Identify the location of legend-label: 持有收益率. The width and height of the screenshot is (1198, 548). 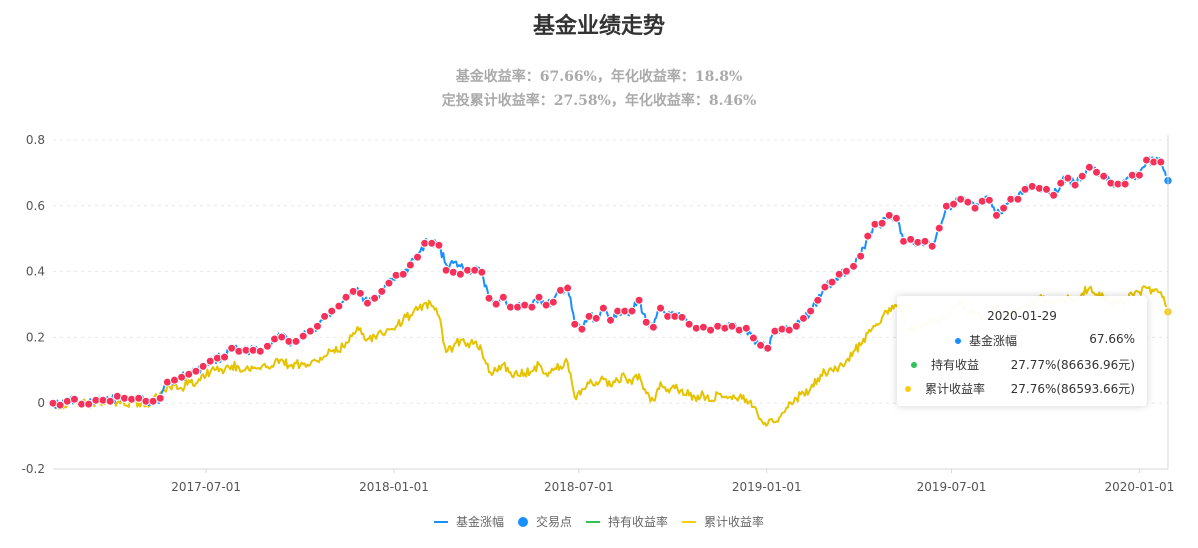
(638, 522).